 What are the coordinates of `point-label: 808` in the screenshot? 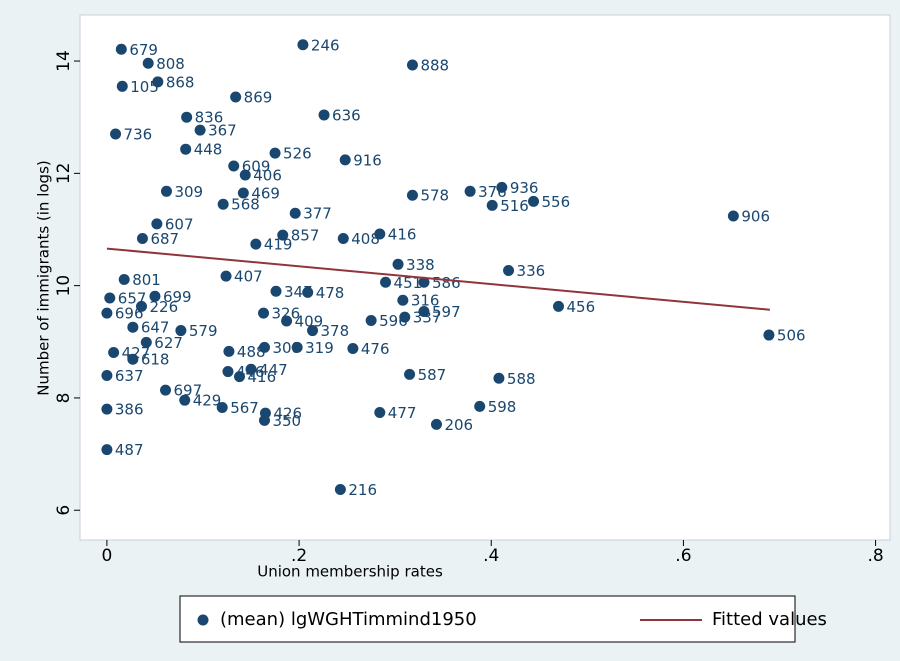 It's located at (170, 64).